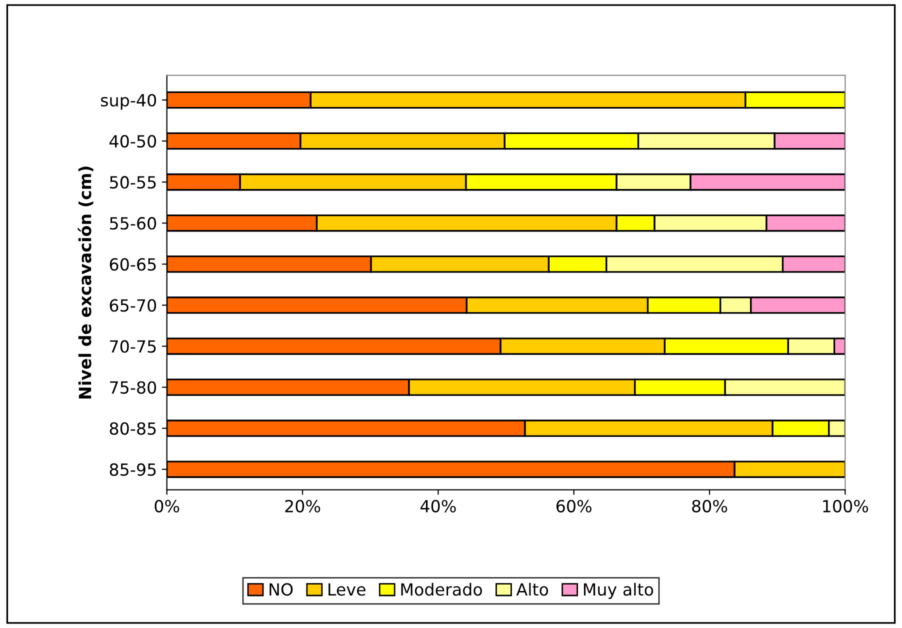 The image size is (902, 628). I want to click on y-tick-label: 80-85, so click(133, 428).